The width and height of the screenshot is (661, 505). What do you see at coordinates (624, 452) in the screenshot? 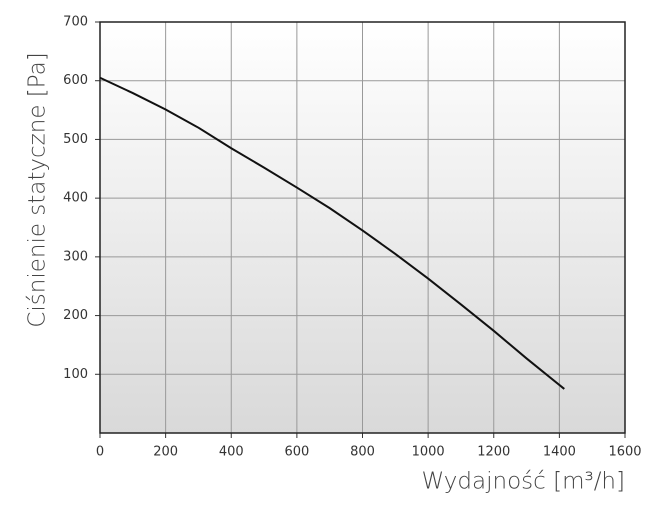
I see `x-tick-label: 1600` at bounding box center [624, 452].